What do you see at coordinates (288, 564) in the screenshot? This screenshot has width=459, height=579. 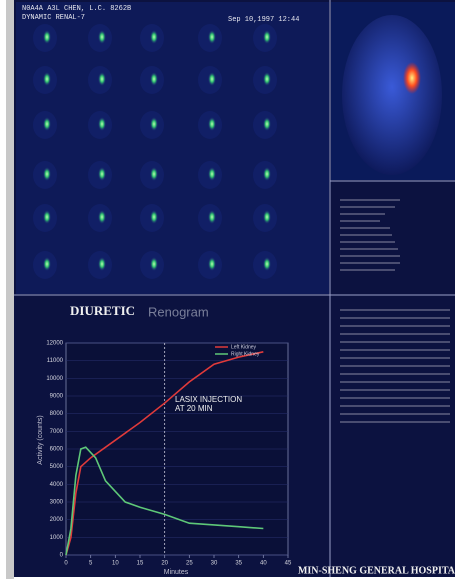 I see `x-tick-label: 45` at bounding box center [288, 564].